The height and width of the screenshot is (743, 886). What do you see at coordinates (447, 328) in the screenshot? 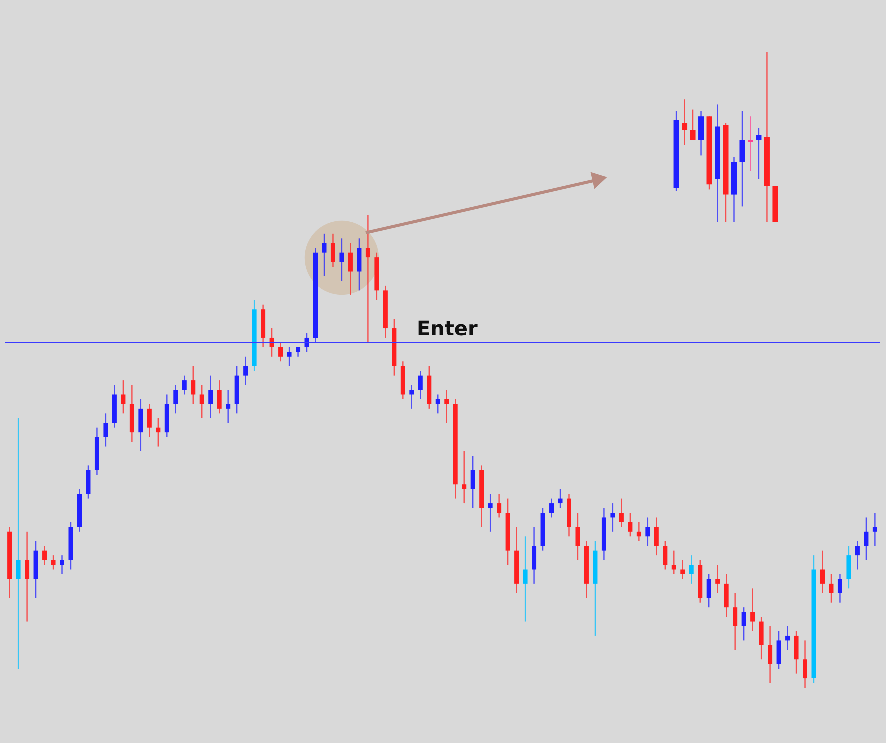
I see `ref-line-label: Enter` at bounding box center [447, 328].